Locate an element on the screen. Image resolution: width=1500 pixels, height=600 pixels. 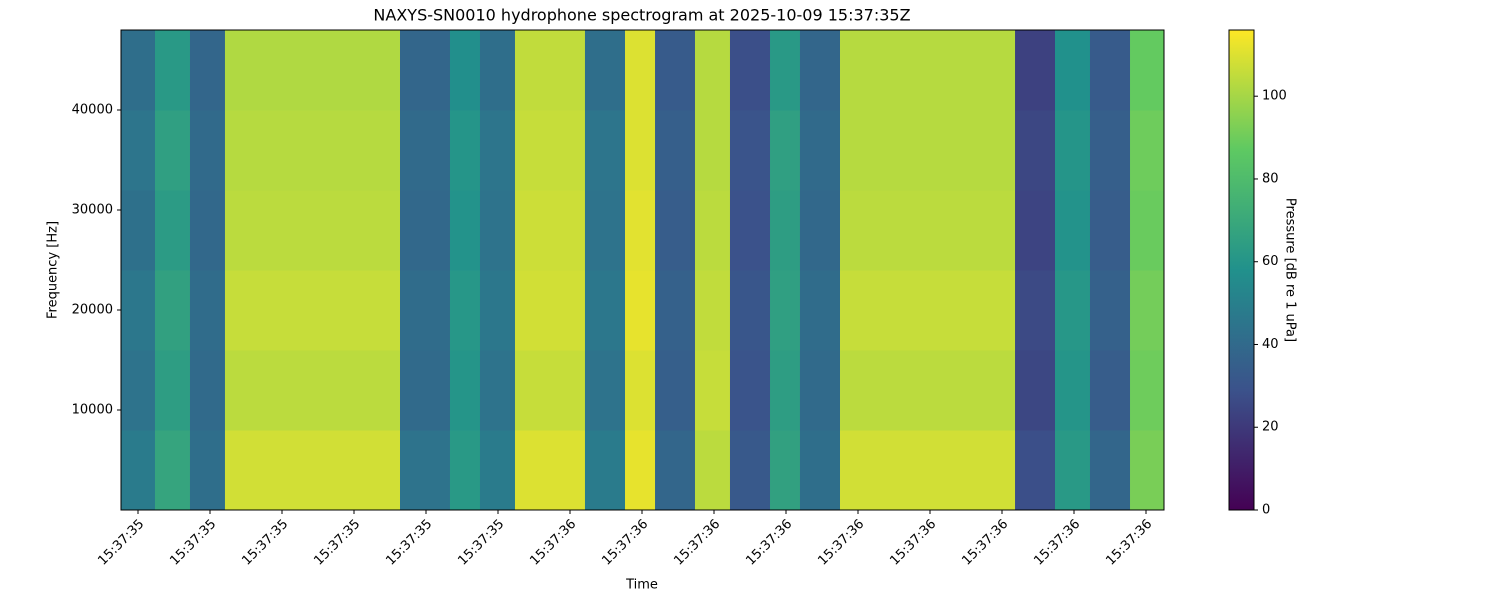
colorbar-tick-label: 100 is located at coordinates (1274, 96).